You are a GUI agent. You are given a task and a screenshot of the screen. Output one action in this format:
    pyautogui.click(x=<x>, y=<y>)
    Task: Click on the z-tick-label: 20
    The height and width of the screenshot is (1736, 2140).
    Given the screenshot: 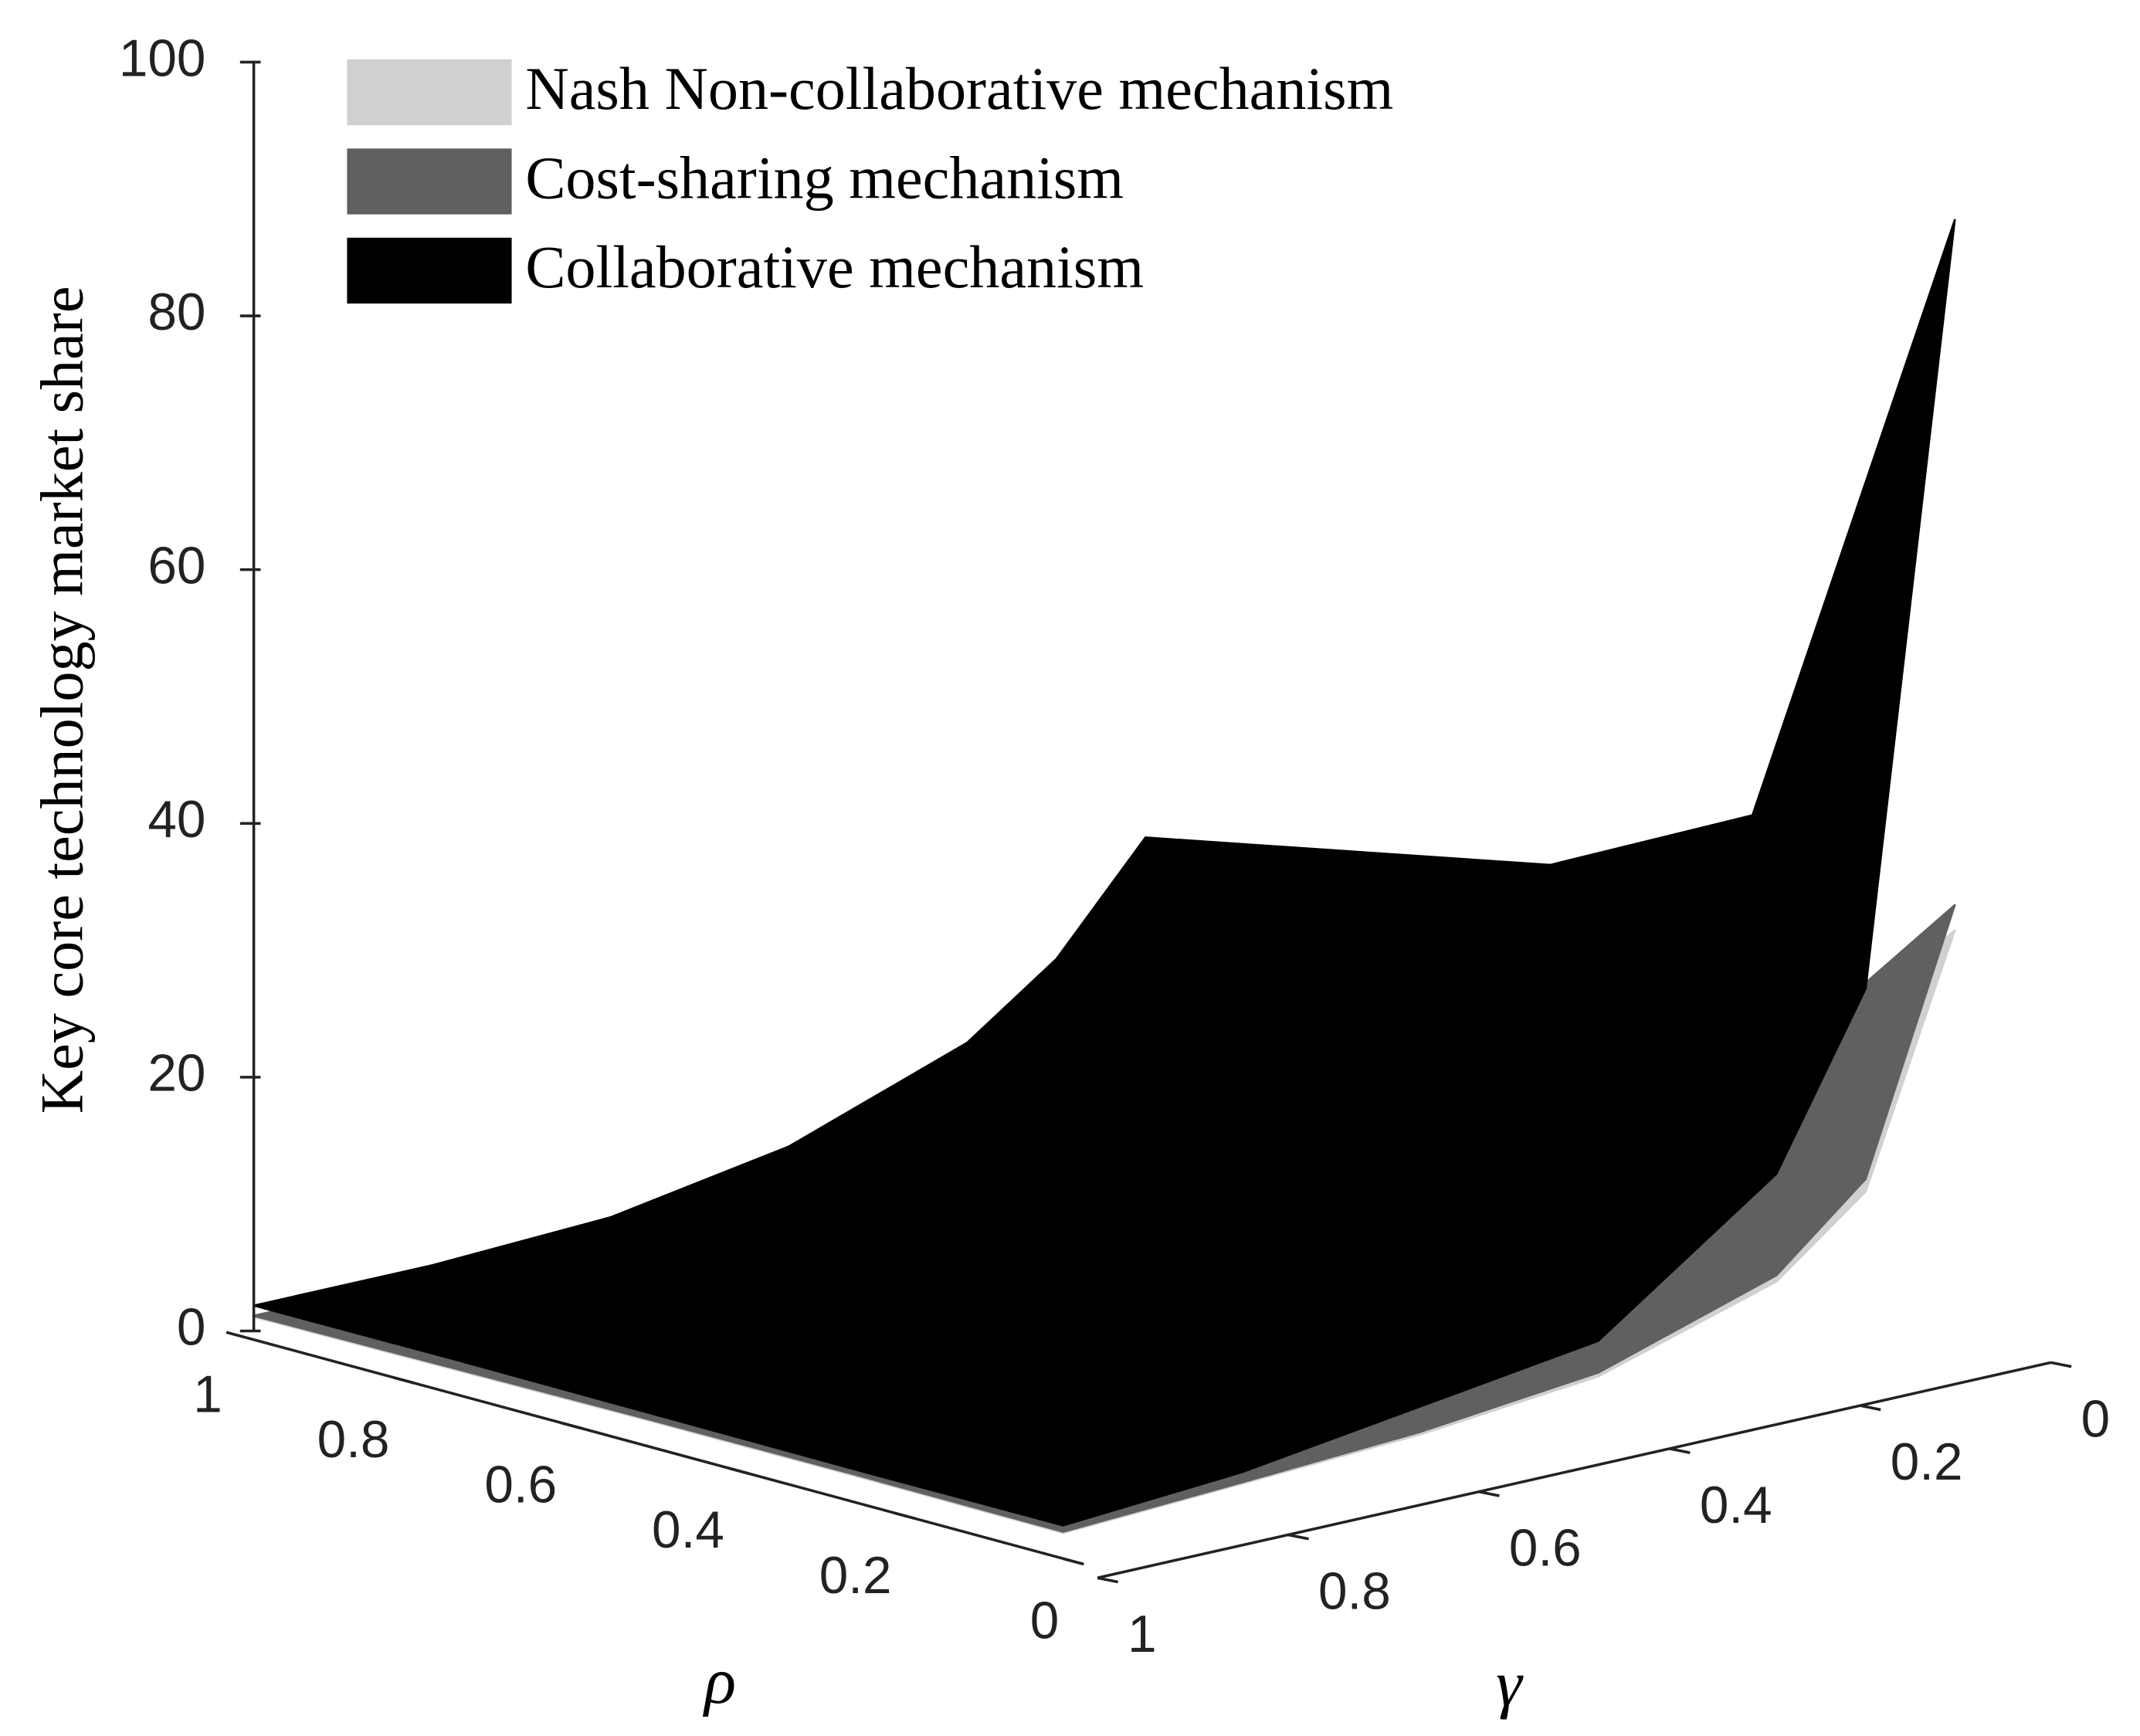 What is the action you would take?
    pyautogui.click(x=176, y=1074)
    